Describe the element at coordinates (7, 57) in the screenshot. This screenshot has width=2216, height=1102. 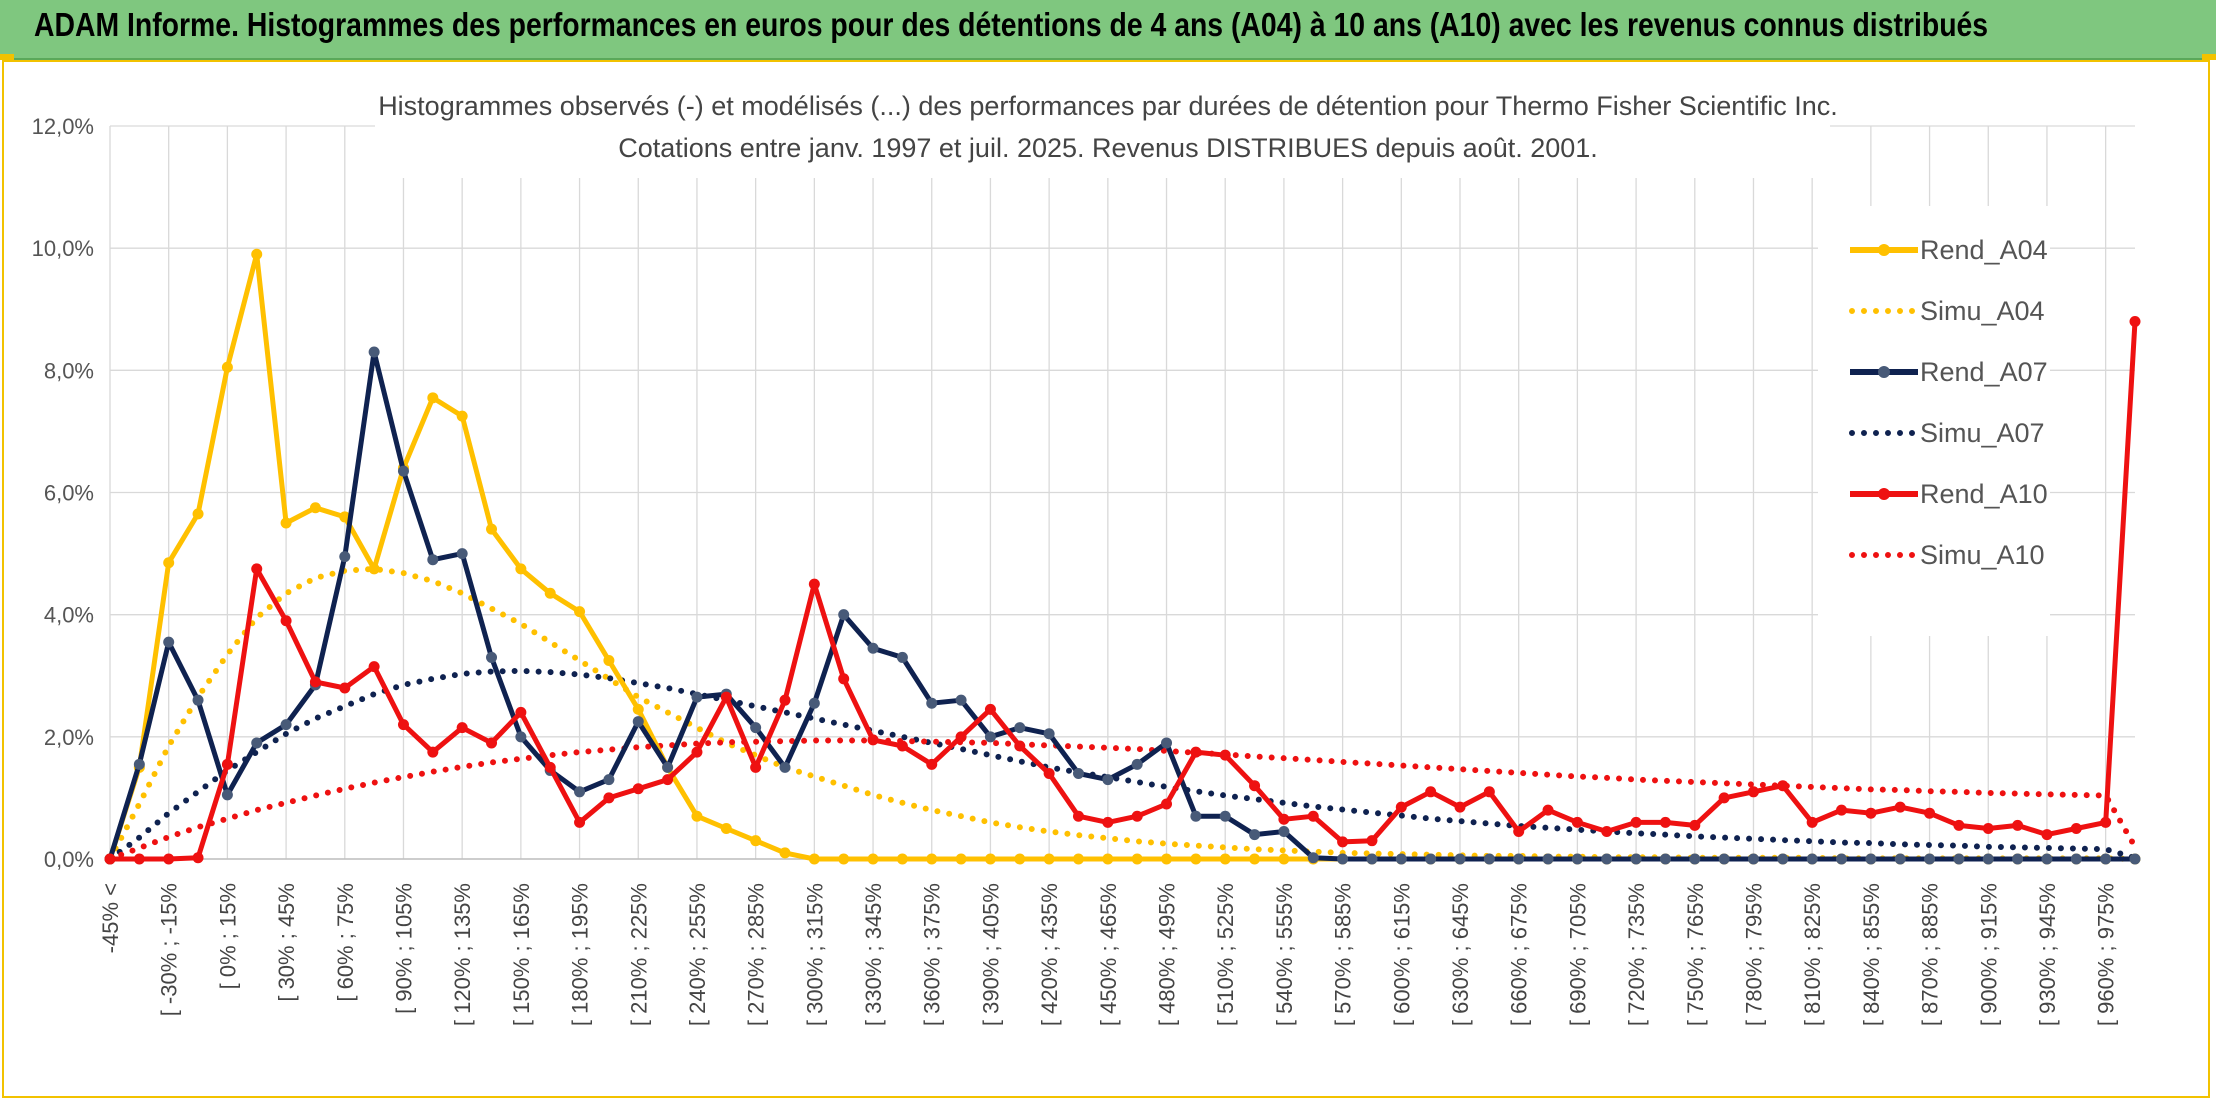
I see `corner-mark-left` at that location.